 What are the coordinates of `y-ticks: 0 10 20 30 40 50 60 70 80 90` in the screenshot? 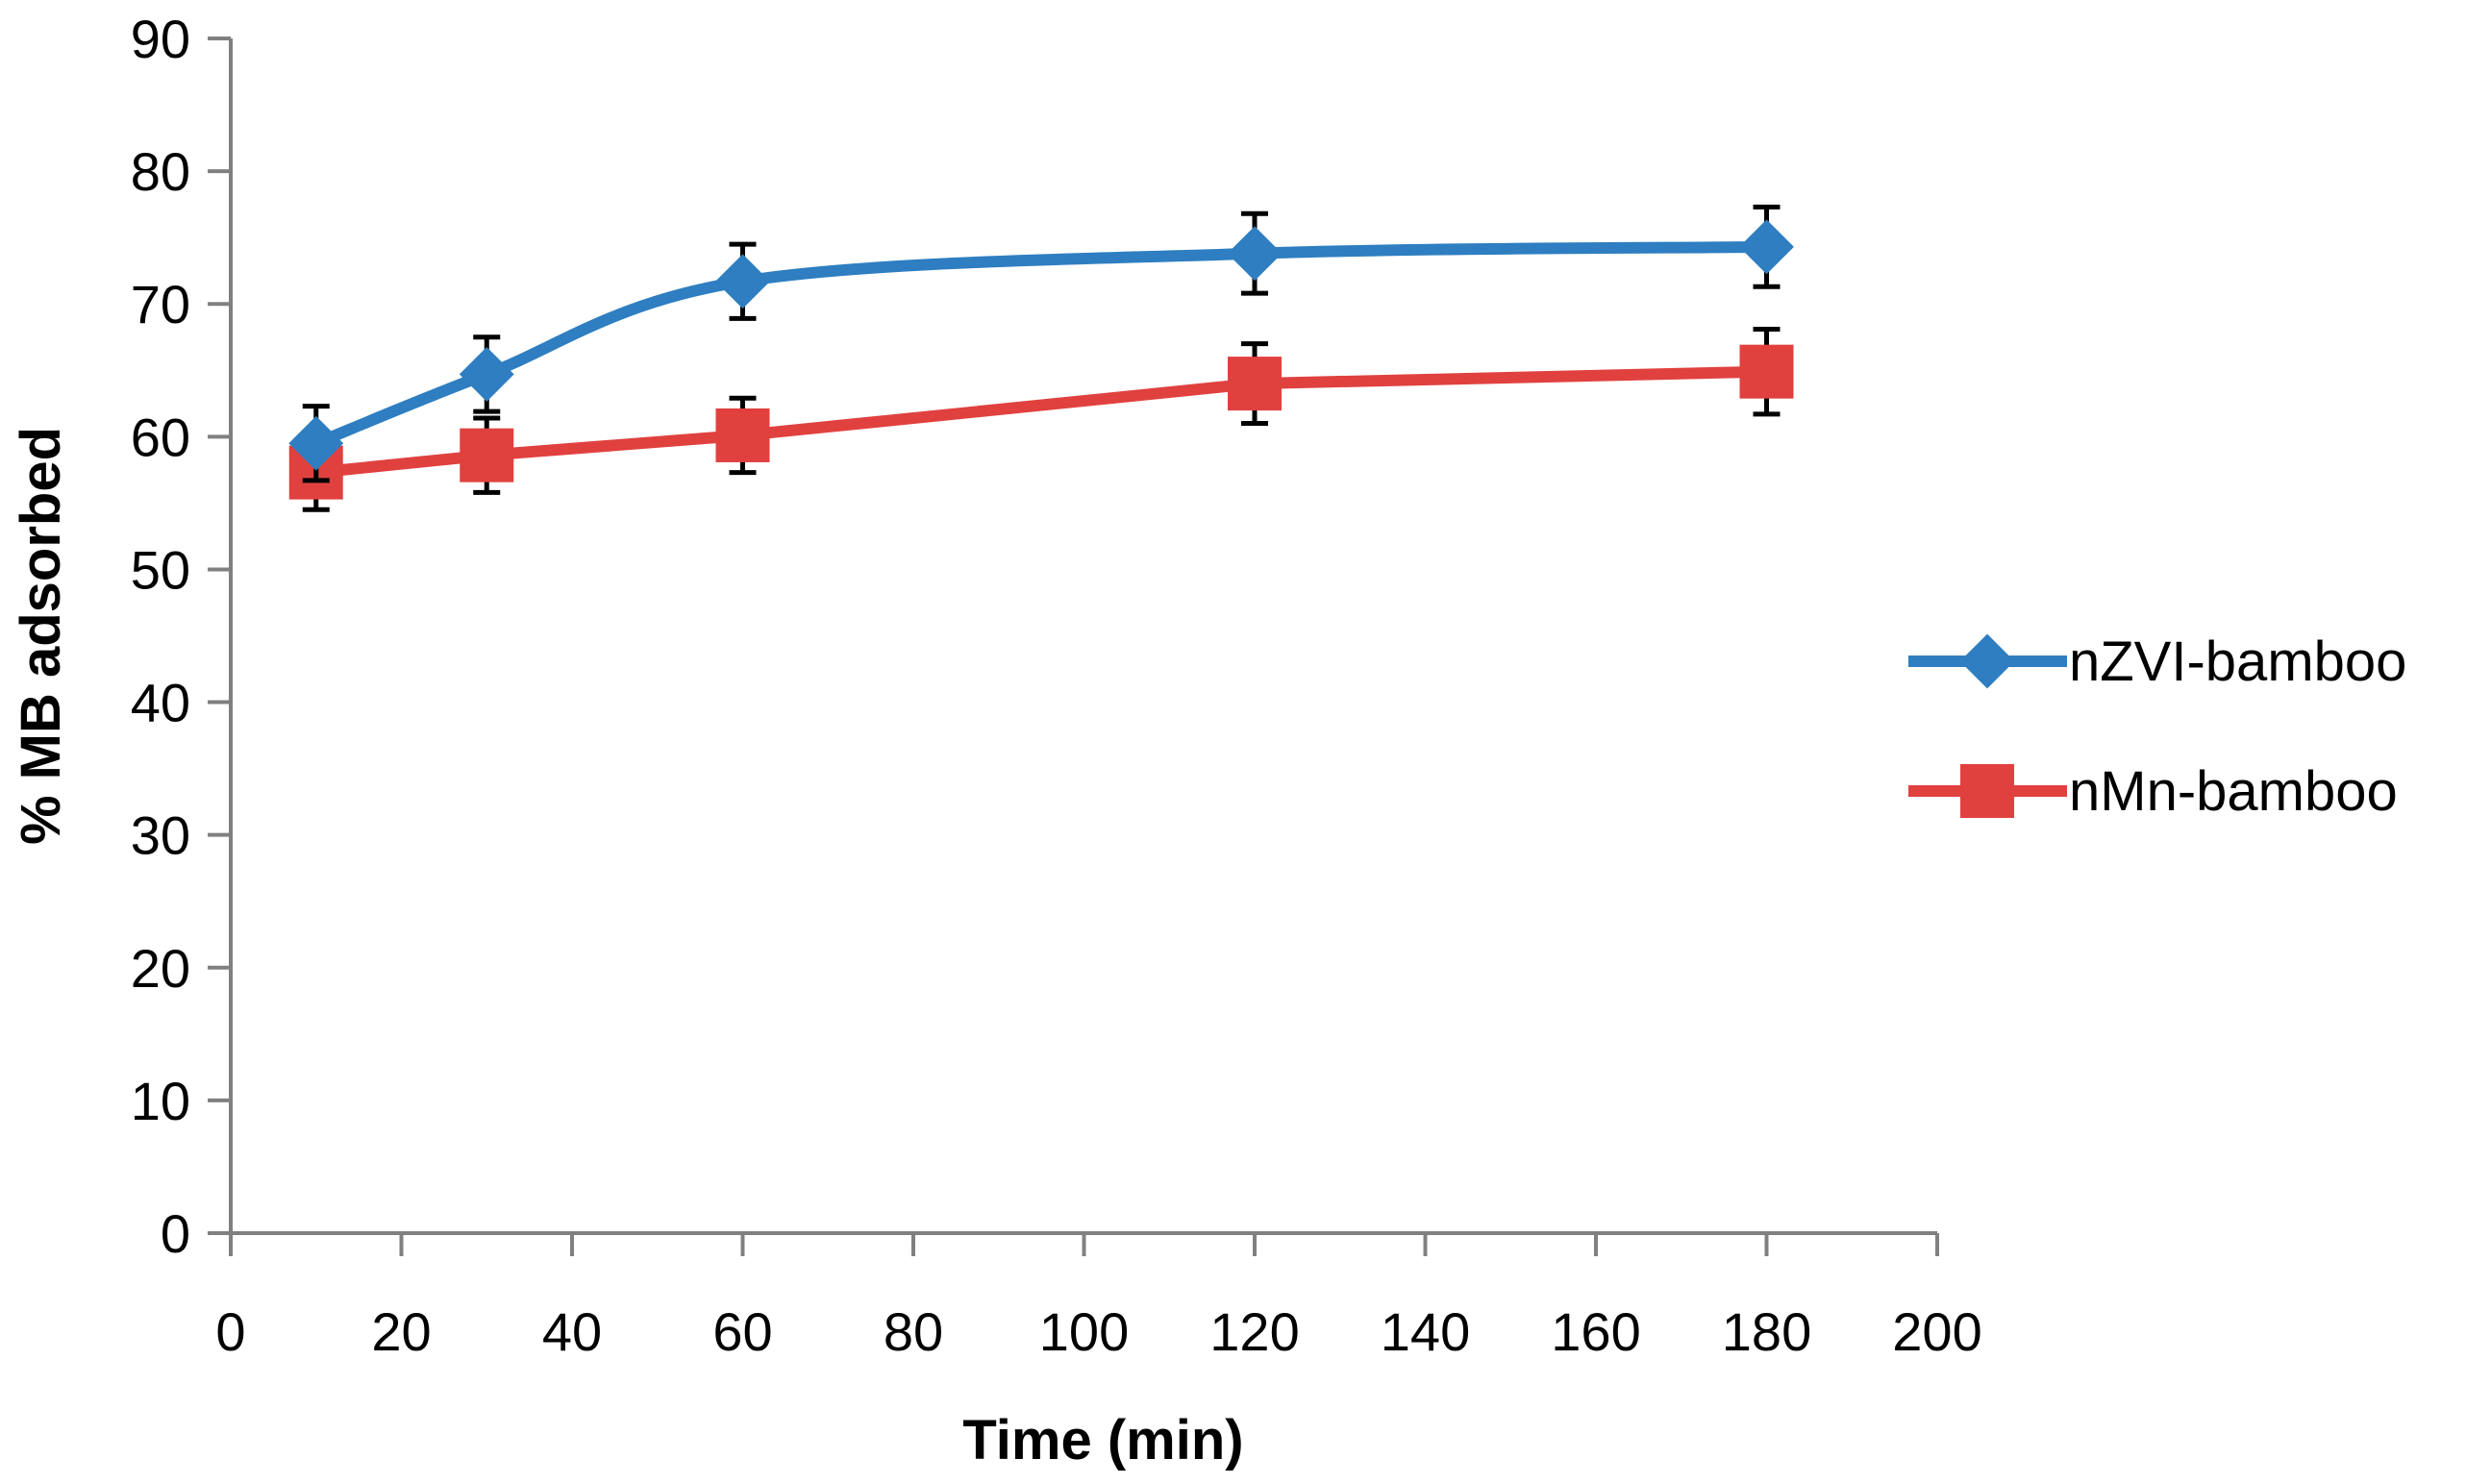 It's located at (181, 636).